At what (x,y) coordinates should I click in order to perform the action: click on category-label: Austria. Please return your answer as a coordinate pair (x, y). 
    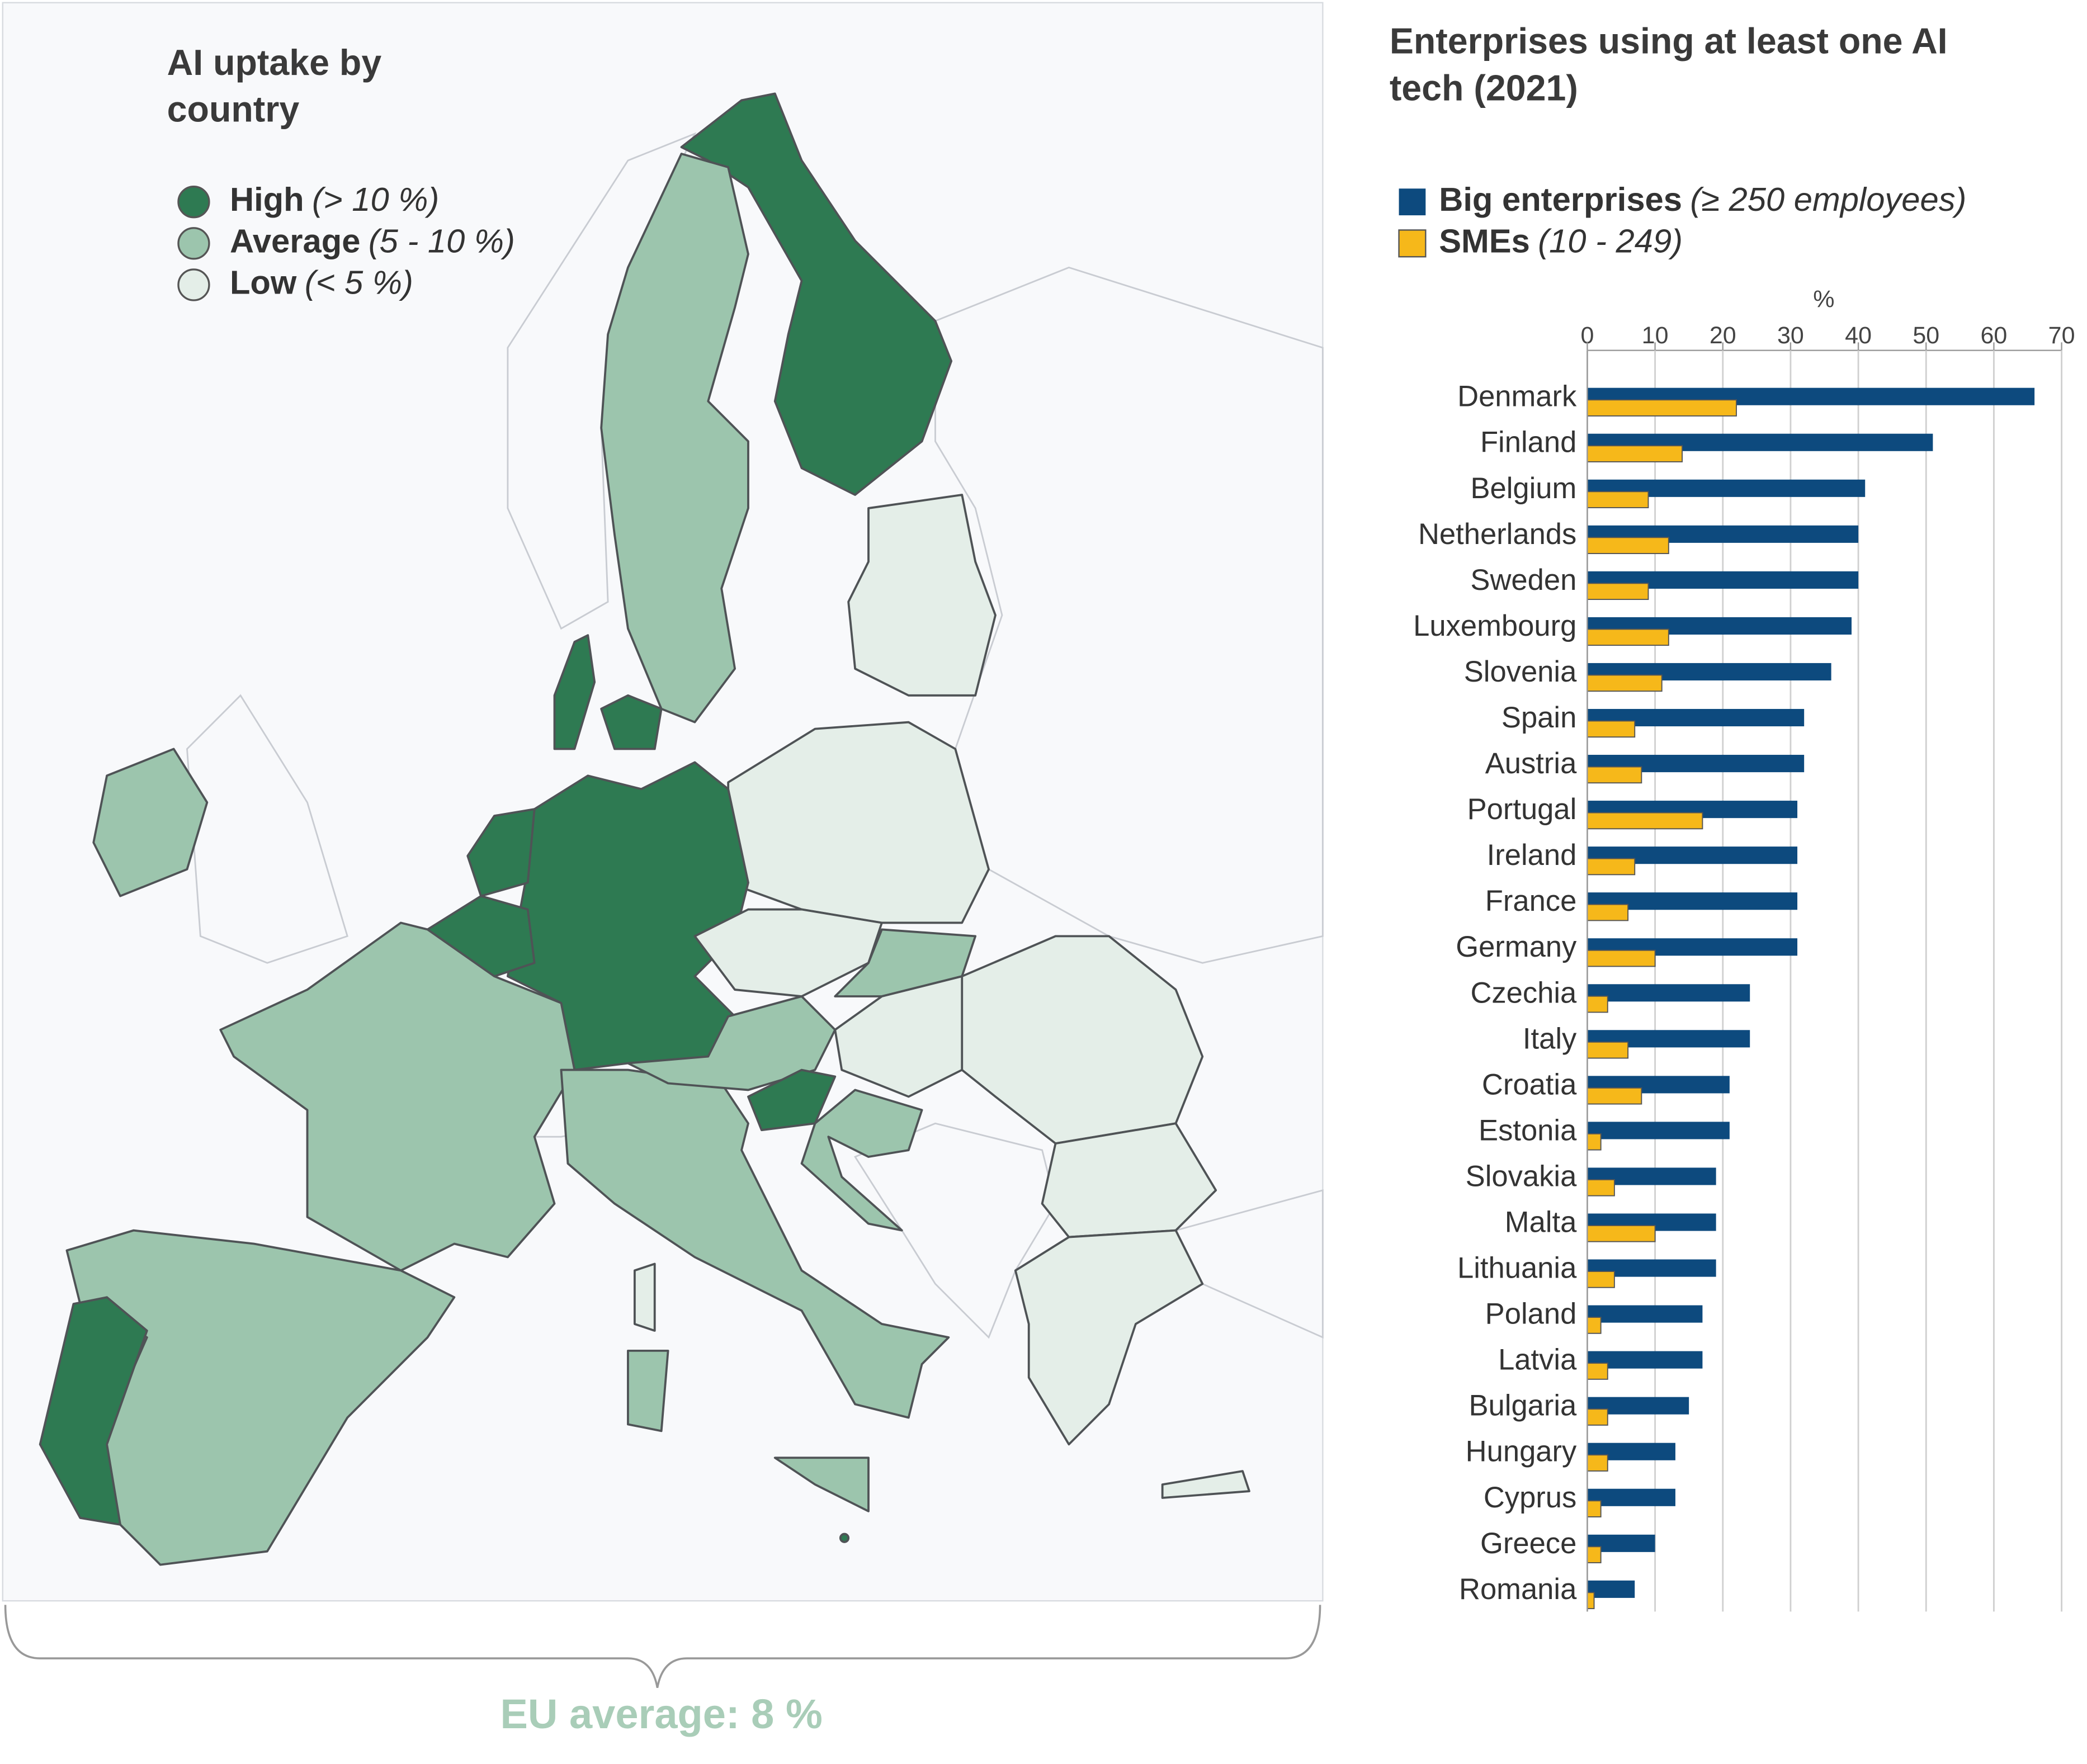
    Looking at the image, I should click on (1531, 763).